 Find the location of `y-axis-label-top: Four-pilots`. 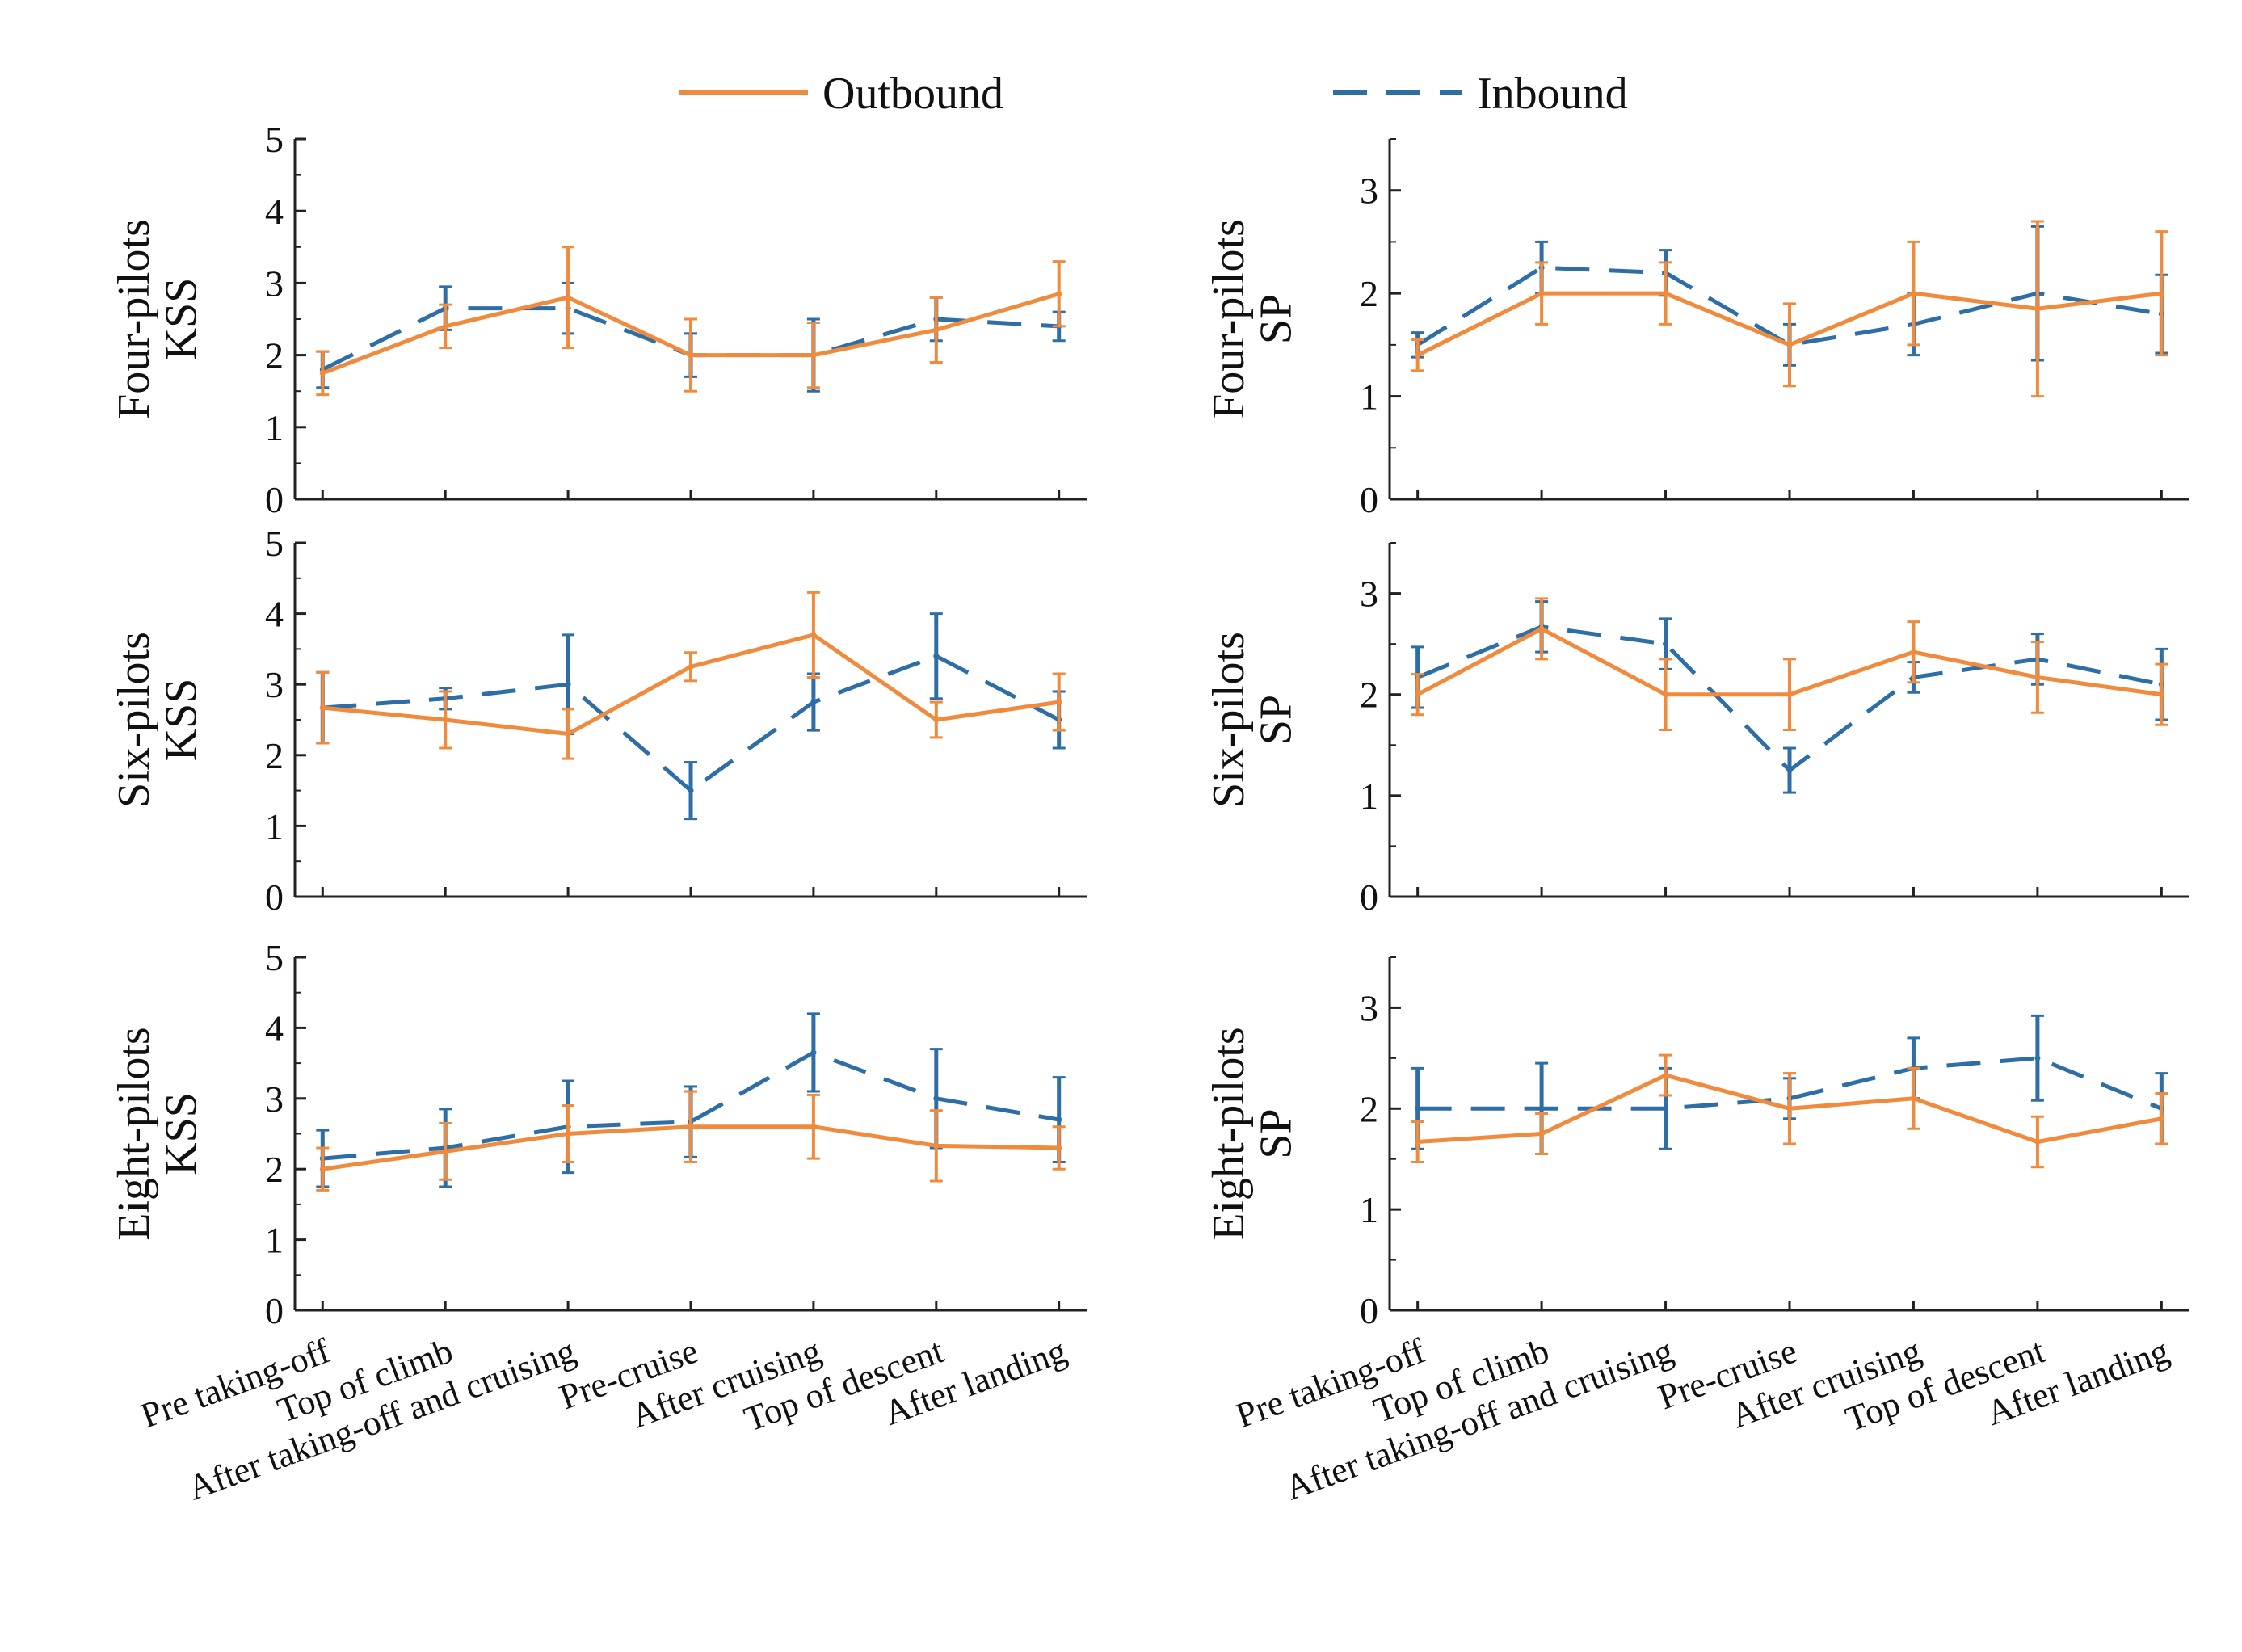

y-axis-label-top: Four-pilots is located at coordinates (1229, 319).